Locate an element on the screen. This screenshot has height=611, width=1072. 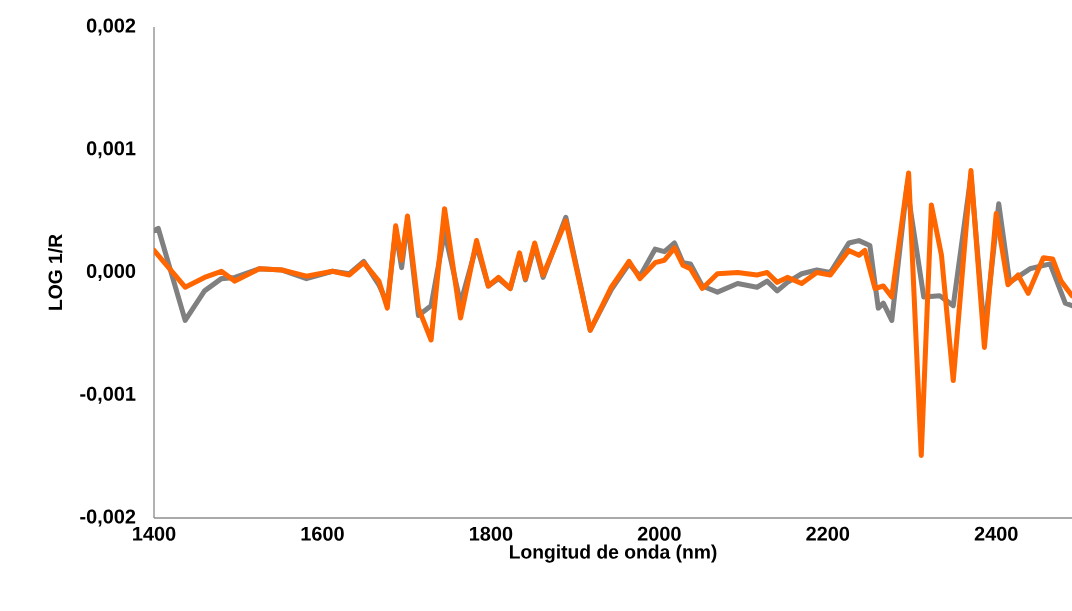
y-axis-title: LOG 1/R is located at coordinates (55, 272).